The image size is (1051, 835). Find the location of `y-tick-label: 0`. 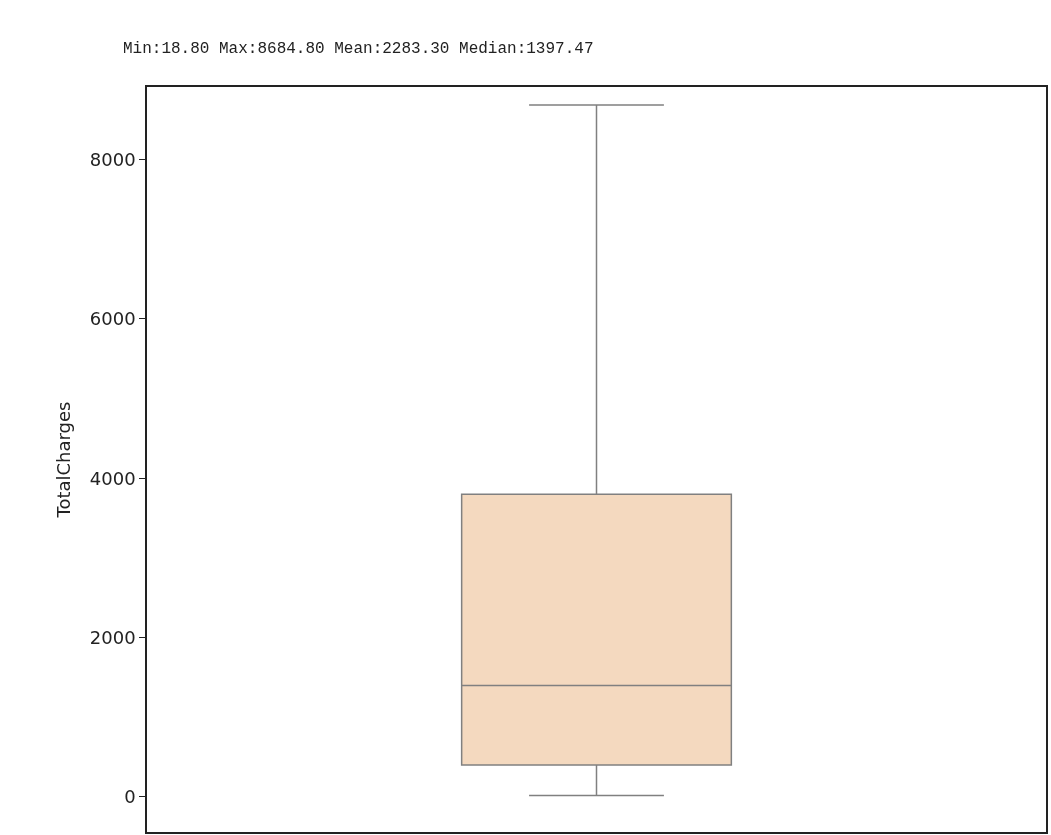

y-tick-label: 0 is located at coordinates (130, 797).